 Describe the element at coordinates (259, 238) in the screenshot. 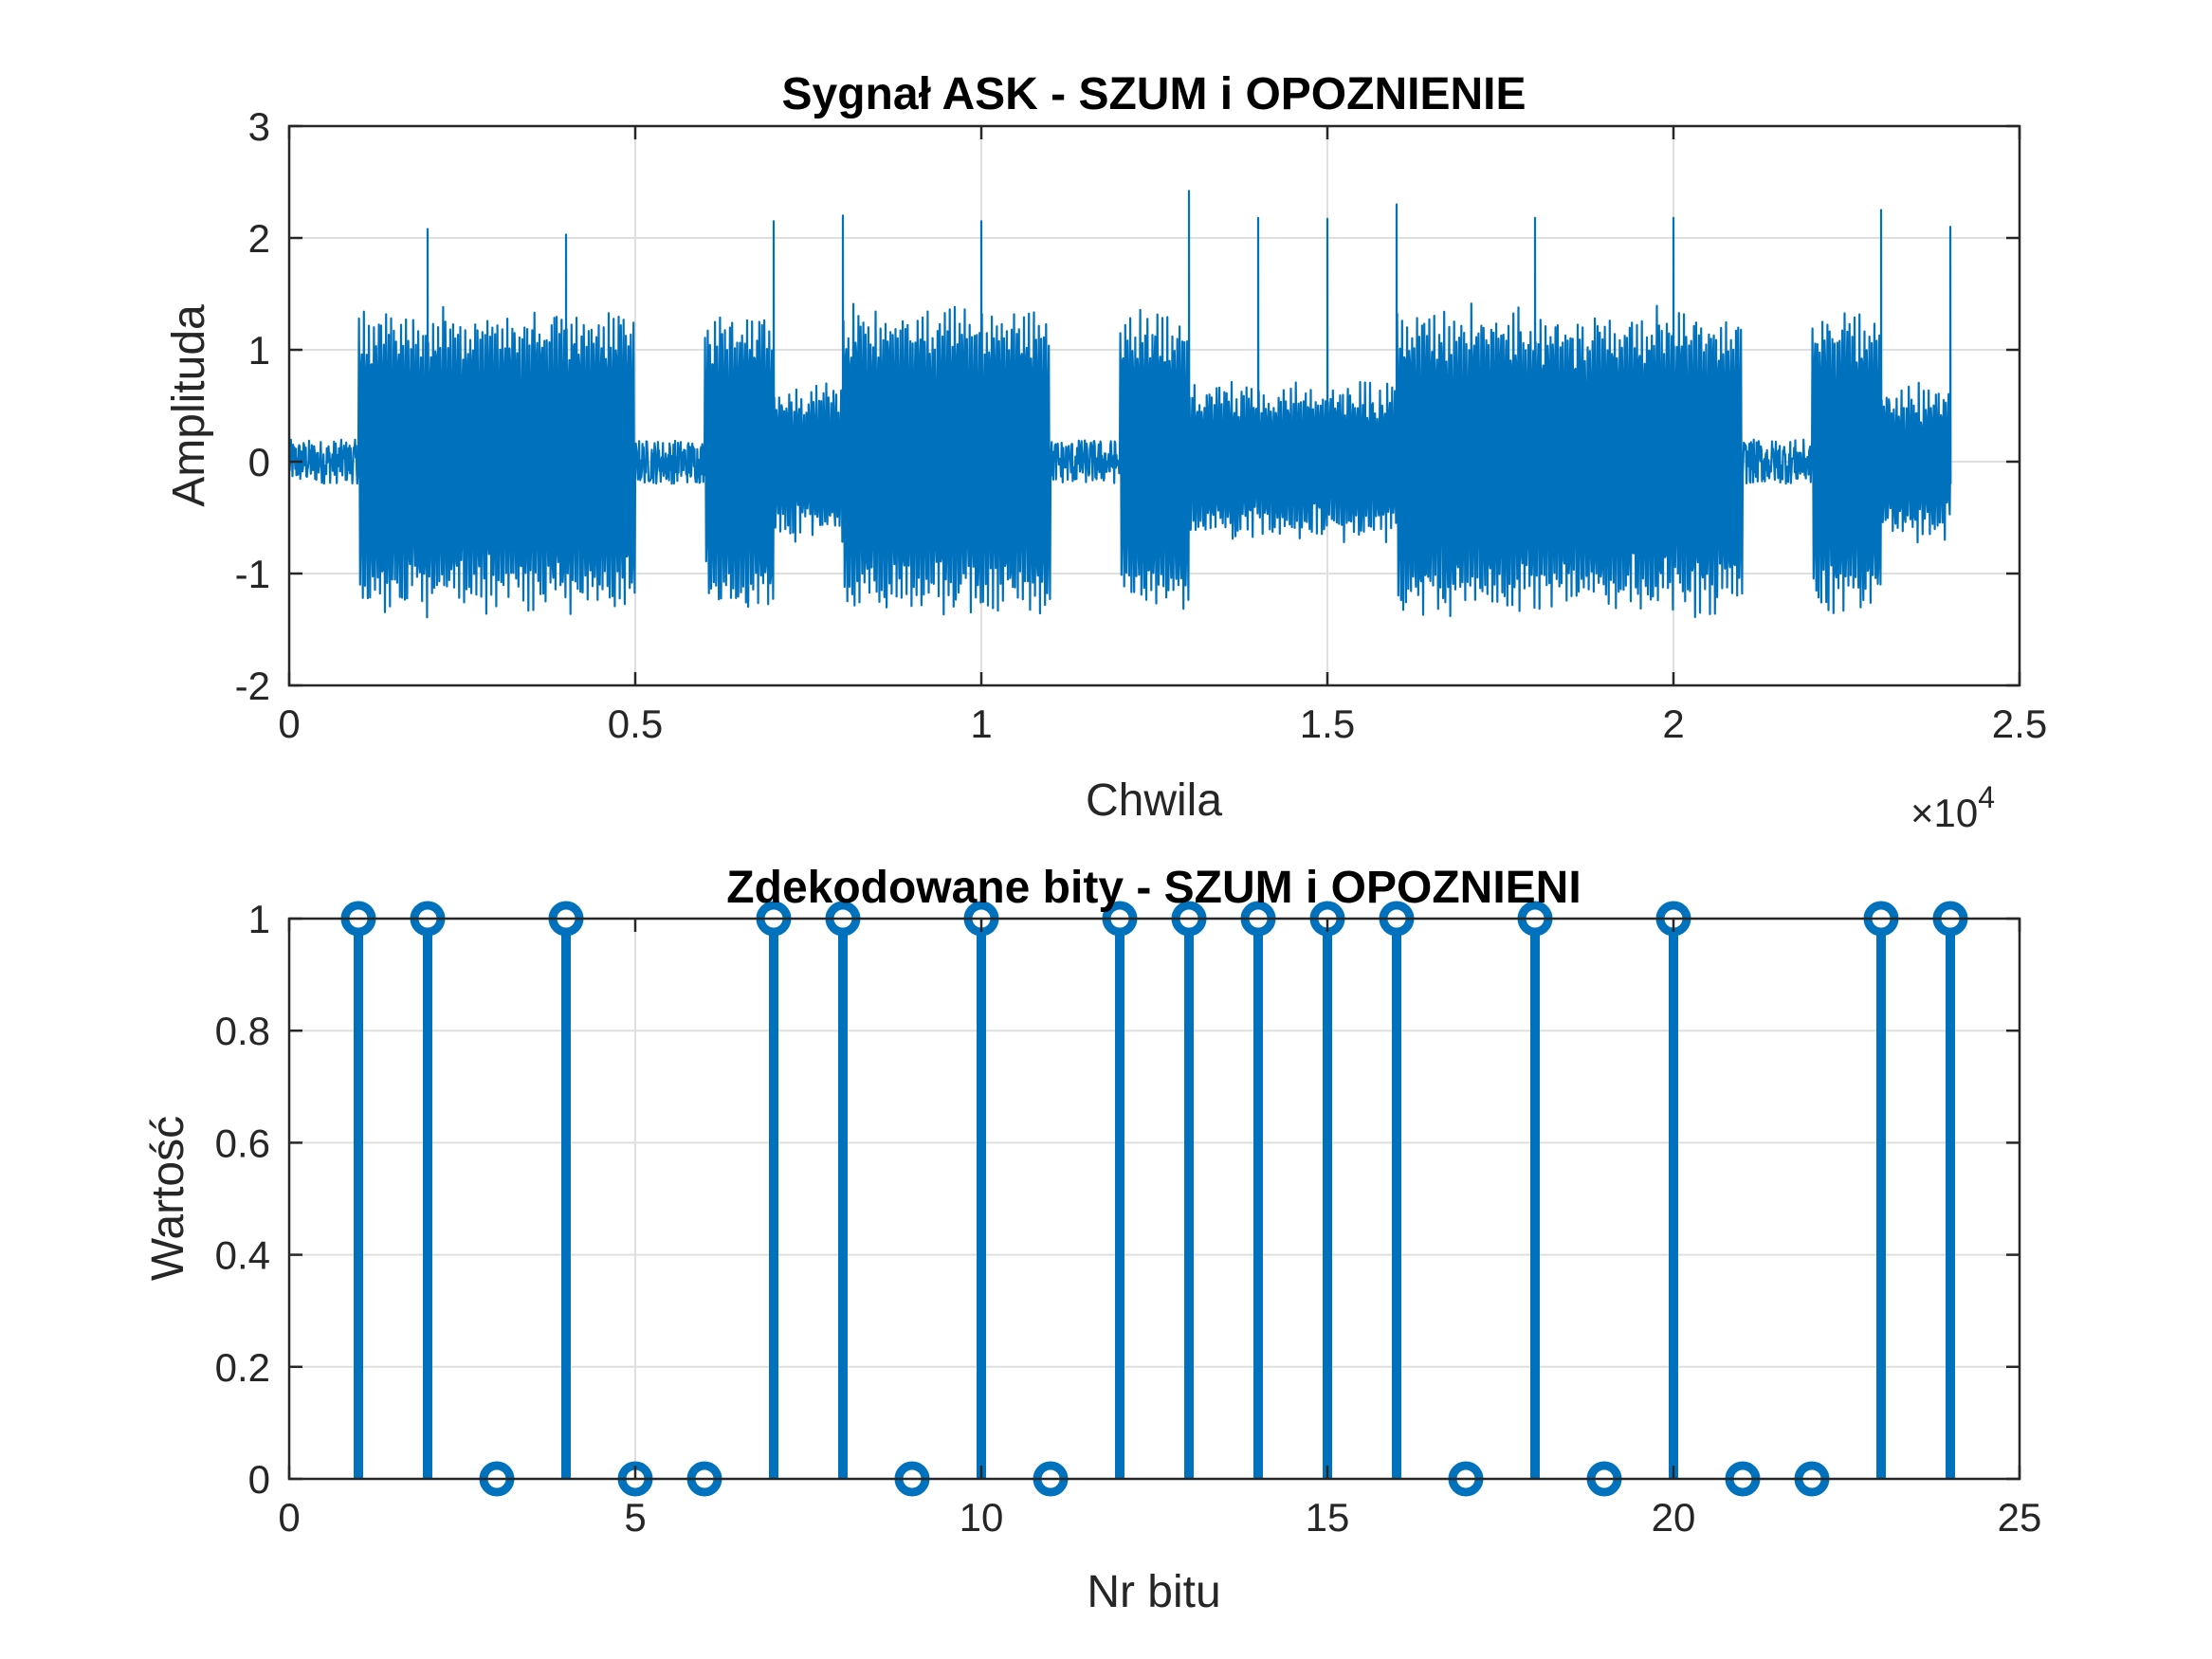

I see `signal-ytick-label: 2` at that location.